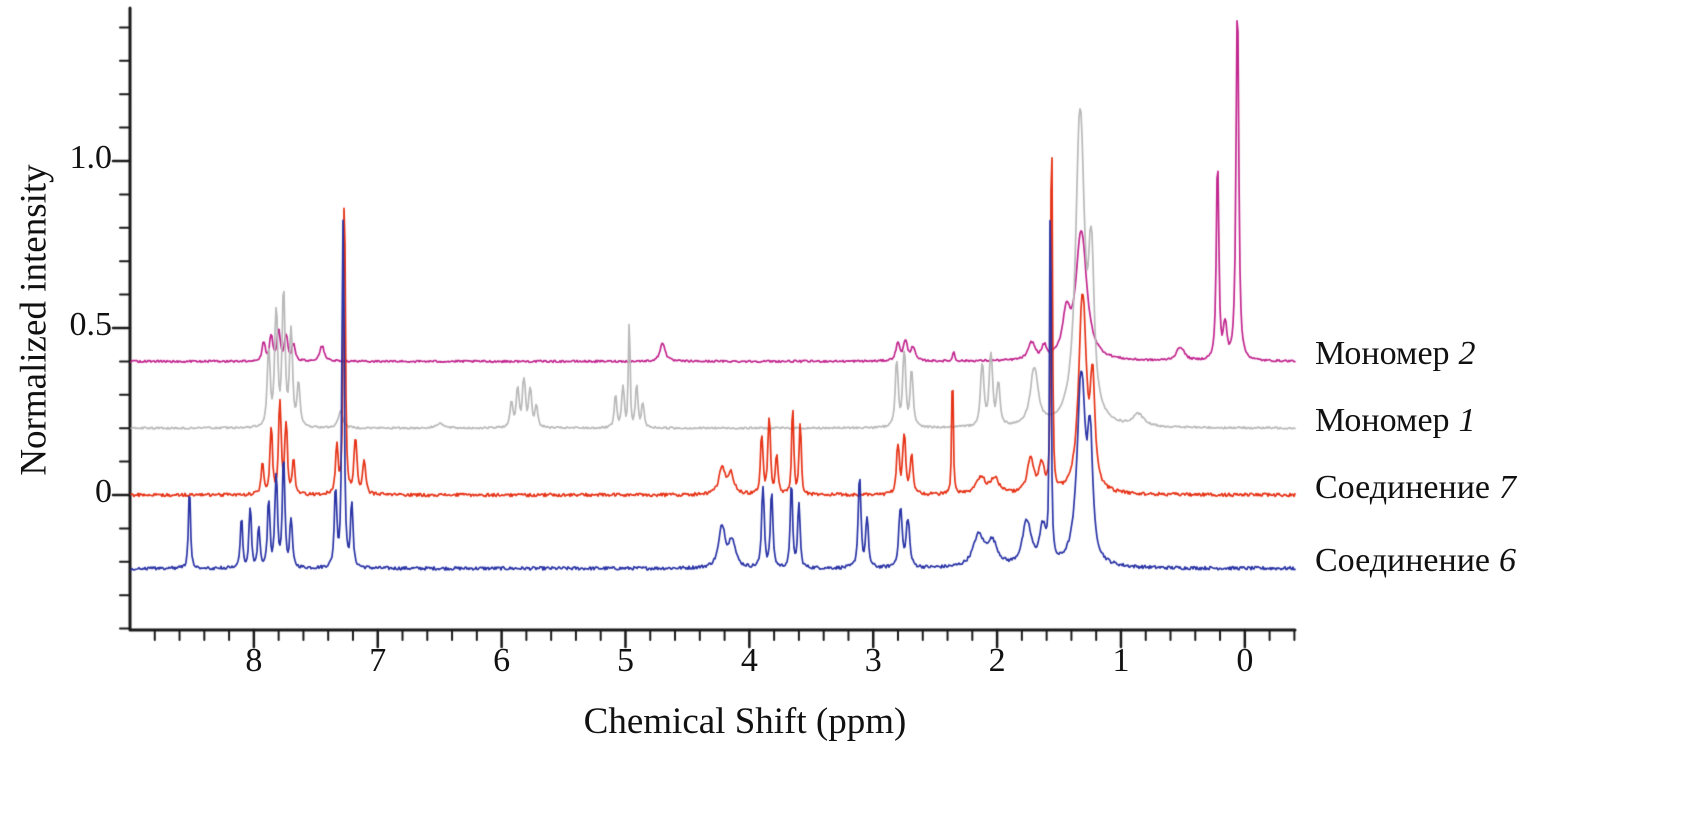 The height and width of the screenshot is (813, 1694). I want to click on x-tick-label: 5, so click(625, 660).